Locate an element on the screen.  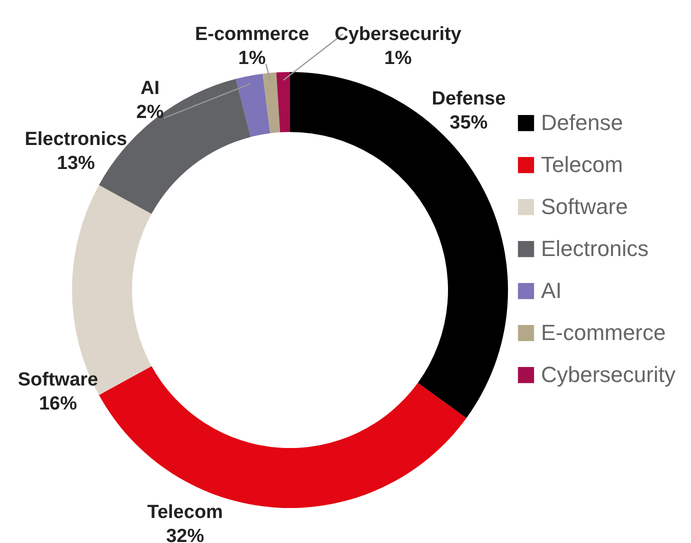
legend-label: Telecom is located at coordinates (582, 164).